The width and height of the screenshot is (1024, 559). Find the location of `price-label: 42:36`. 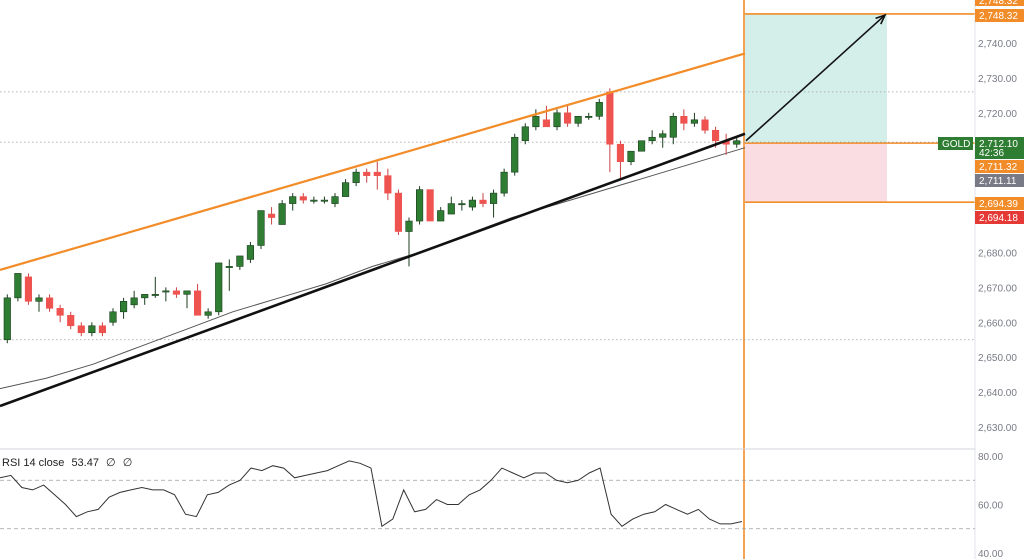

price-label: 42:36 is located at coordinates (999, 153).